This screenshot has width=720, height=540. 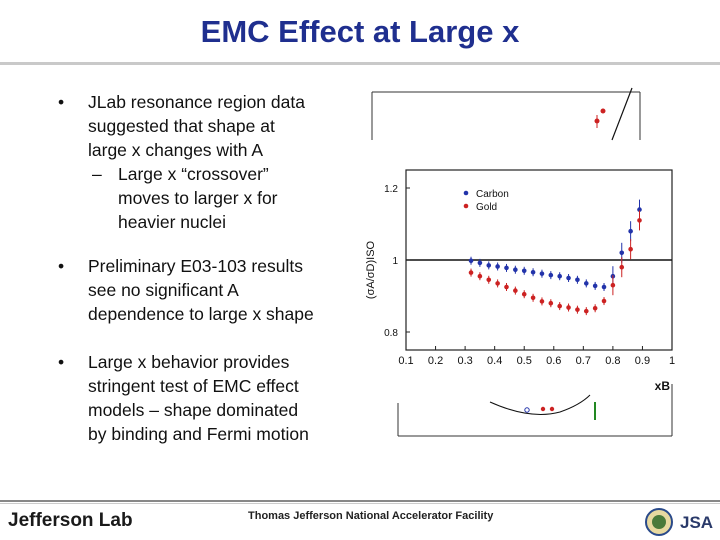 I want to click on x-tick-label: 0.6, so click(x=553, y=361).